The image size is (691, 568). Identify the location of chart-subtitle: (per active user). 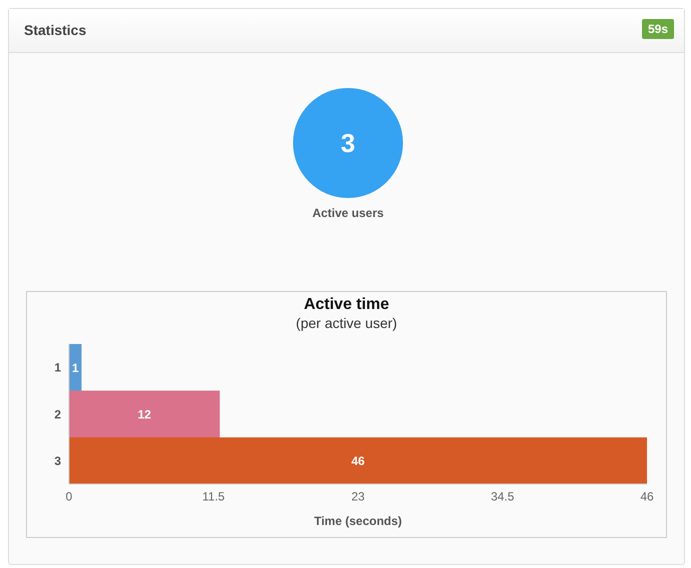
(346, 323).